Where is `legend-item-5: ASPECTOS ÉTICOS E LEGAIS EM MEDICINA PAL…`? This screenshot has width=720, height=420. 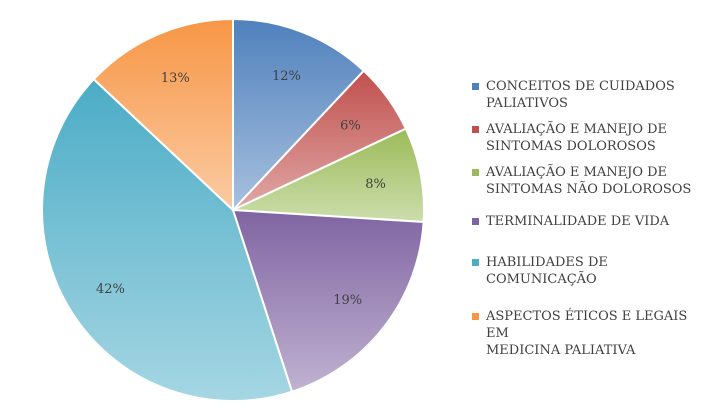 legend-item-5: ASPECTOS ÉTICOS E LEGAIS EM MEDICINA PAL… is located at coordinates (592, 333).